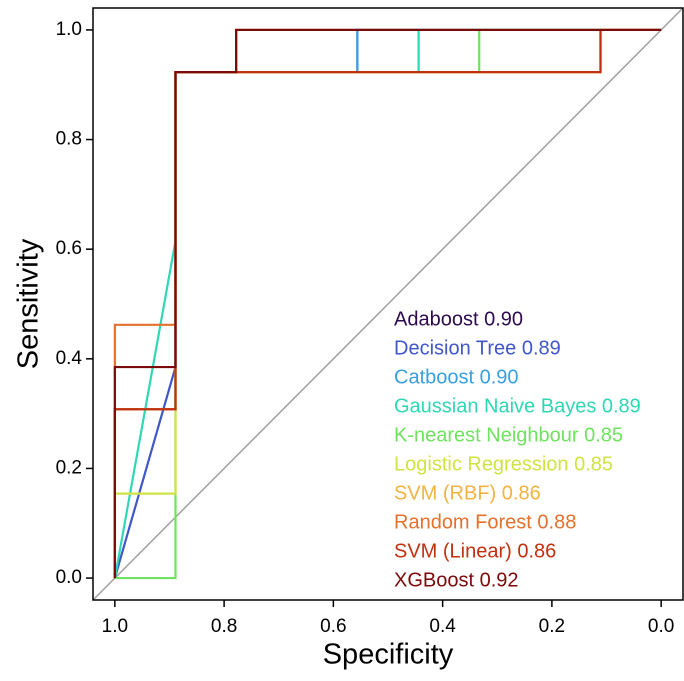 The width and height of the screenshot is (684, 681). What do you see at coordinates (458, 319) in the screenshot?
I see `legend-label: Adaboost 0.90` at bounding box center [458, 319].